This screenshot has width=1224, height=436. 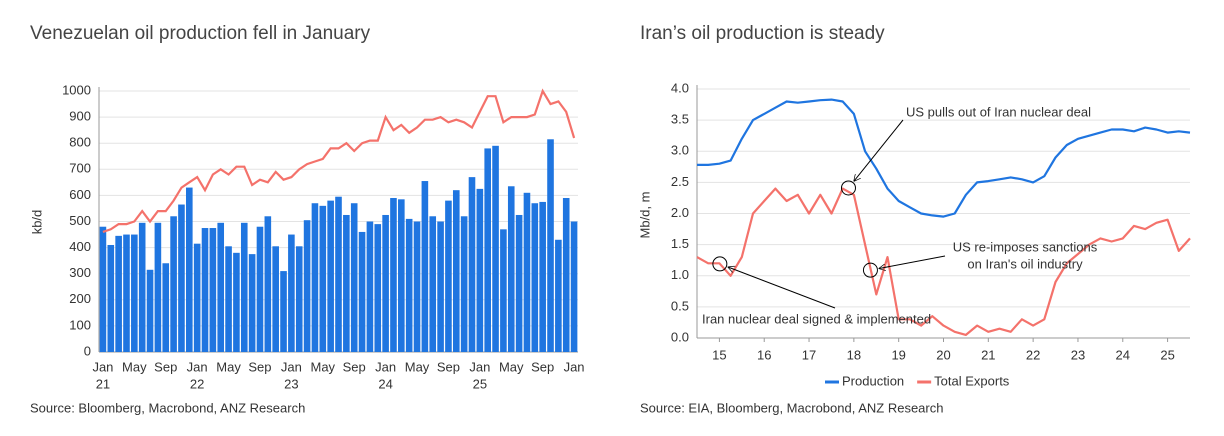 What do you see at coordinates (1033, 354) in the screenshot?
I see `x-tick-label: 22` at bounding box center [1033, 354].